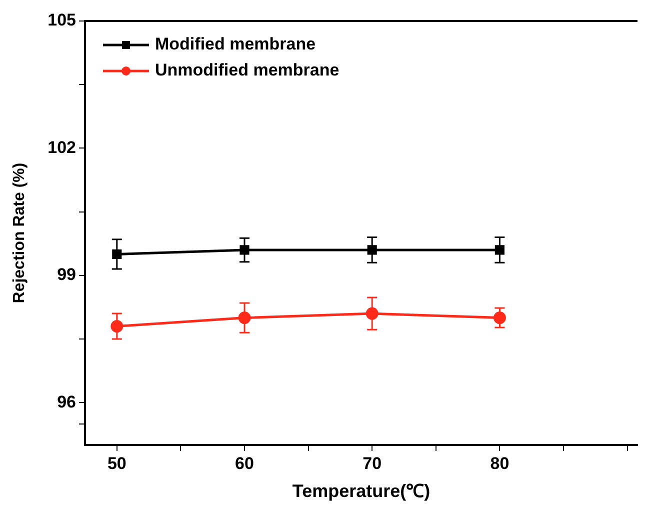 The image size is (645, 509). Describe the element at coordinates (116, 463) in the screenshot. I see `x-tick-label: 50` at that location.